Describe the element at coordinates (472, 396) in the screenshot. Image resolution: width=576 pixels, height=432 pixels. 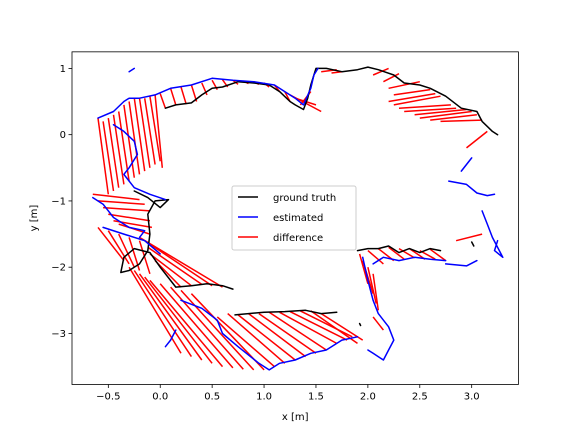
I see `x-tick-label: 3.0` at that location.